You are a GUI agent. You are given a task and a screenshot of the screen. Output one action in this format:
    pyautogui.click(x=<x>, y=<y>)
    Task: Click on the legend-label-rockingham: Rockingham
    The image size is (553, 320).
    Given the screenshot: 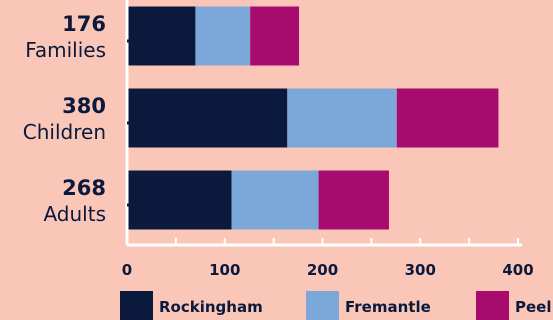 What is the action you would take?
    pyautogui.click(x=211, y=307)
    